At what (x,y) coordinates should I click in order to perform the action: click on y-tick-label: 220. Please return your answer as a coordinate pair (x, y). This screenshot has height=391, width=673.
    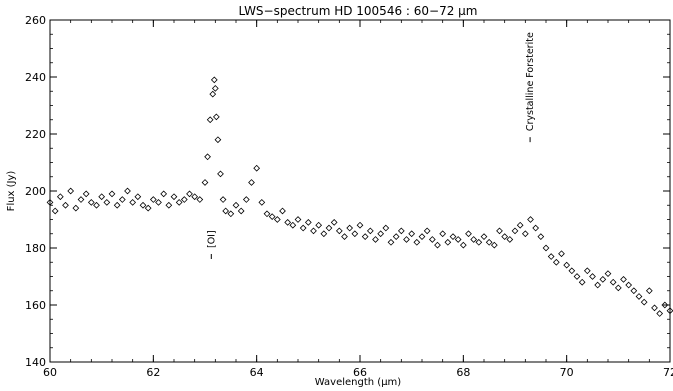
    Looking at the image, I should click on (35, 134).